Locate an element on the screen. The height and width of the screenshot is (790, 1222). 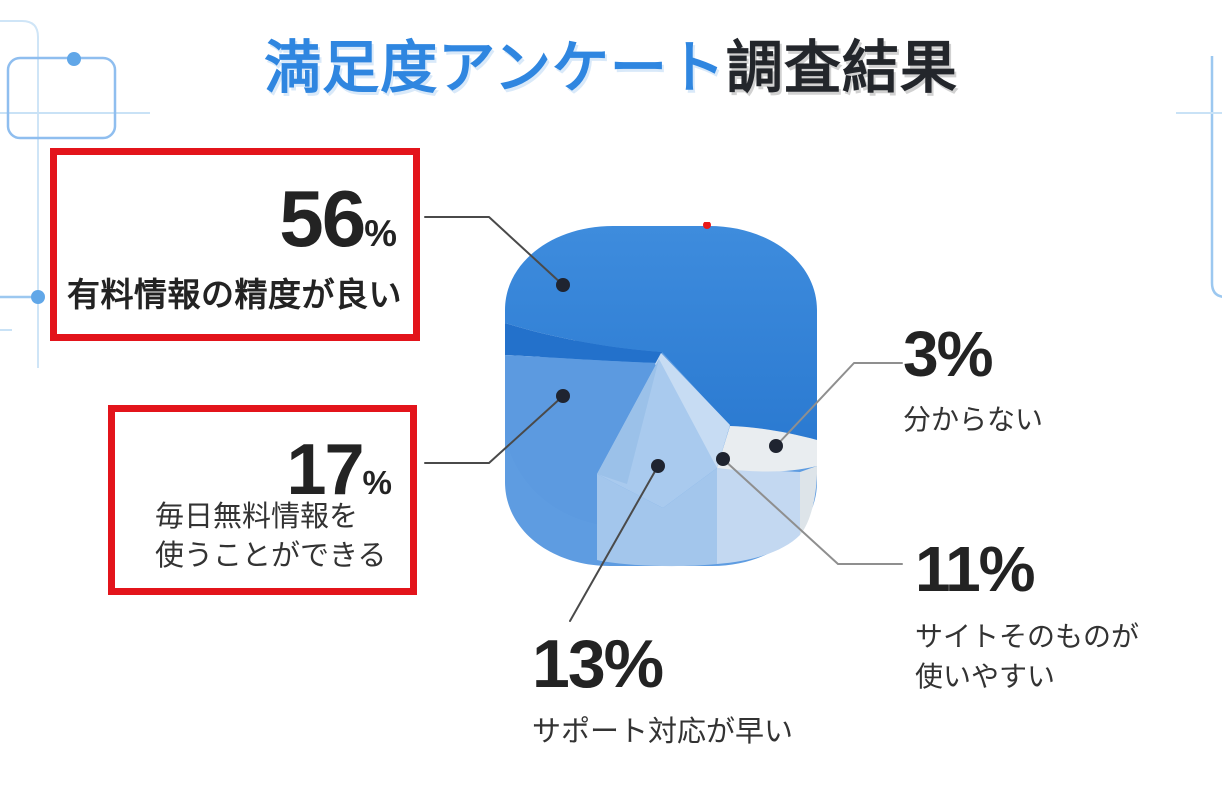
label-17-line1: 毎日無料情報を is located at coordinates (257, 517).